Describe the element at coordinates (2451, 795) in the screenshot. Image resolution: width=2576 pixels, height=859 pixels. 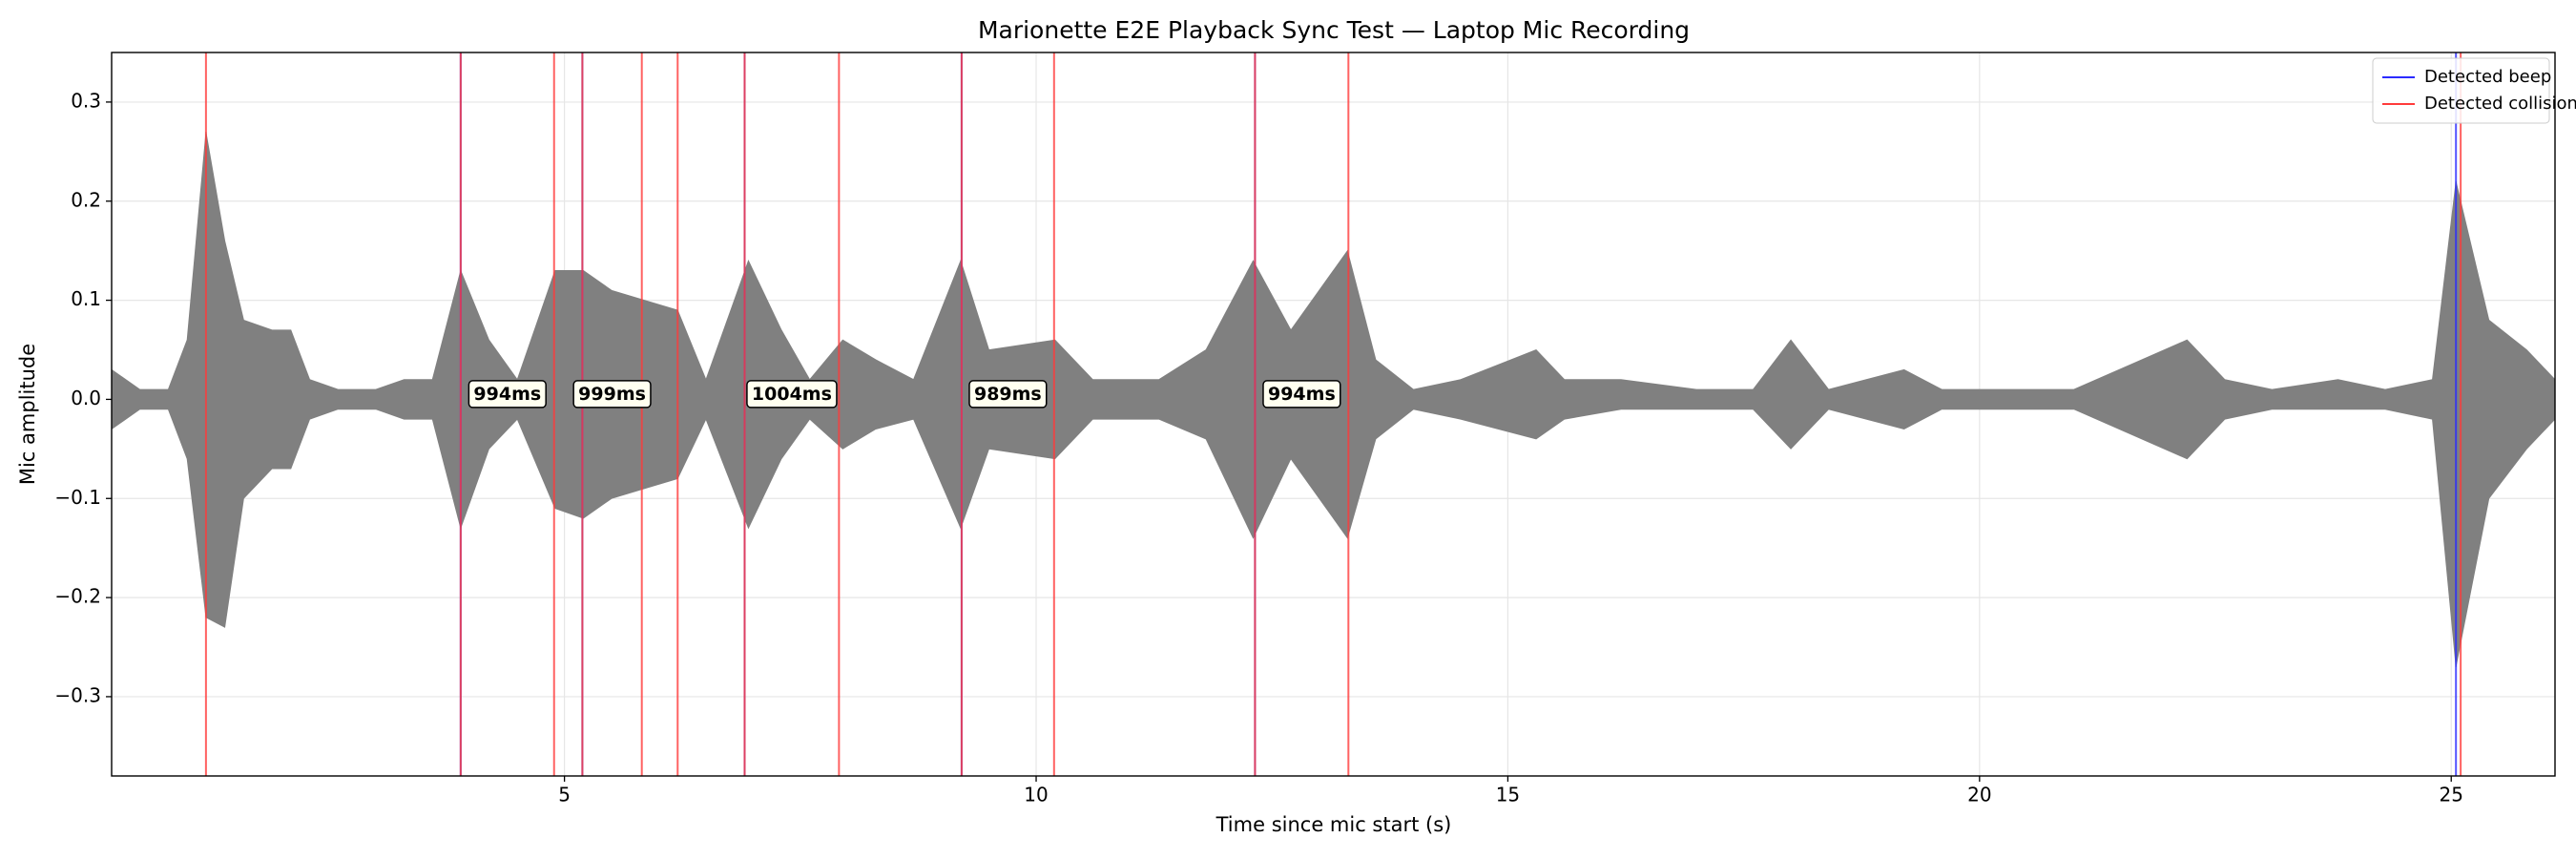
I see `x-tick-label: 25` at that location.